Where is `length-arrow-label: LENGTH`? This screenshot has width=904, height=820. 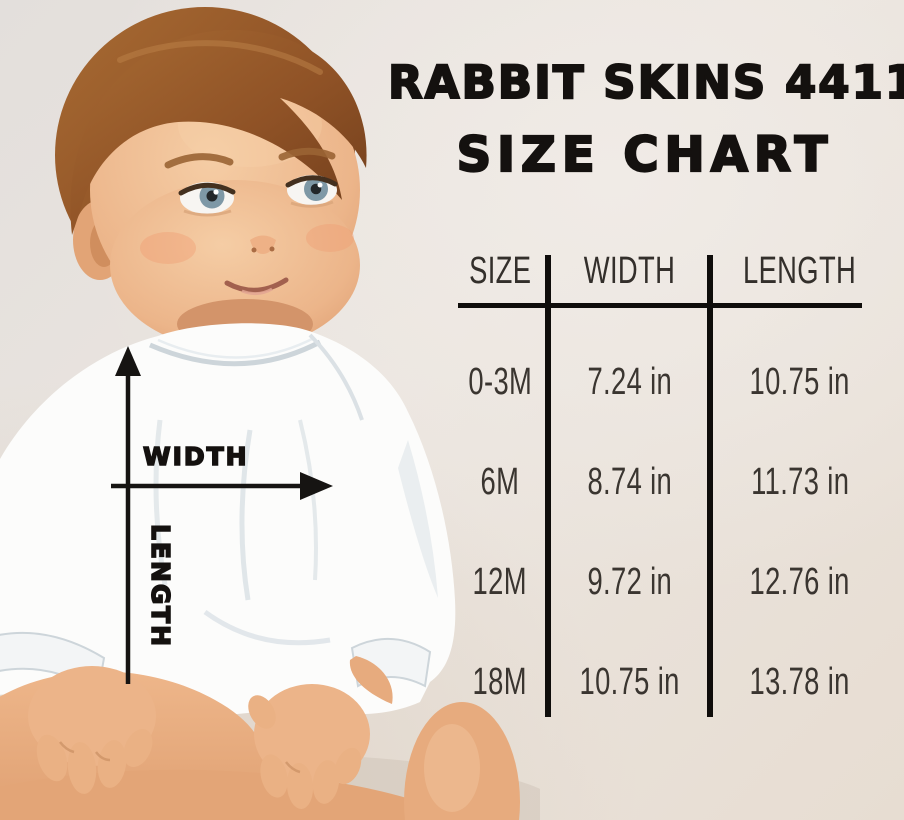
length-arrow-label: LENGTH is located at coordinates (160, 586).